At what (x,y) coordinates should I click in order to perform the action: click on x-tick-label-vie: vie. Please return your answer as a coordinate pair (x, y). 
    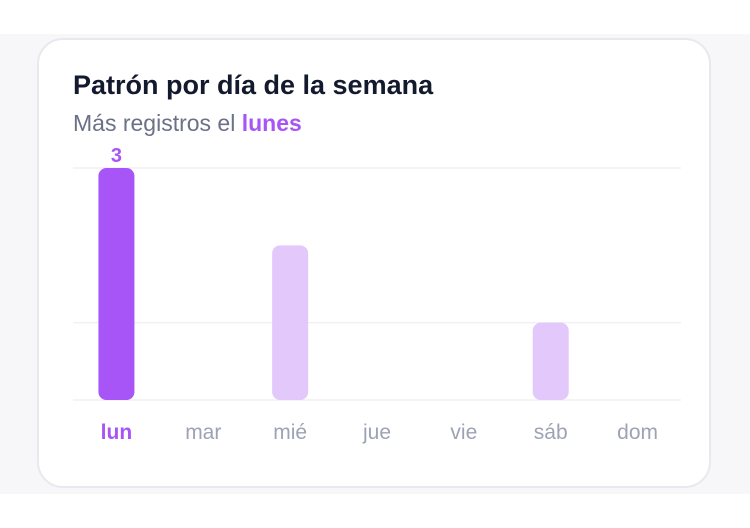
    Looking at the image, I should click on (463, 432).